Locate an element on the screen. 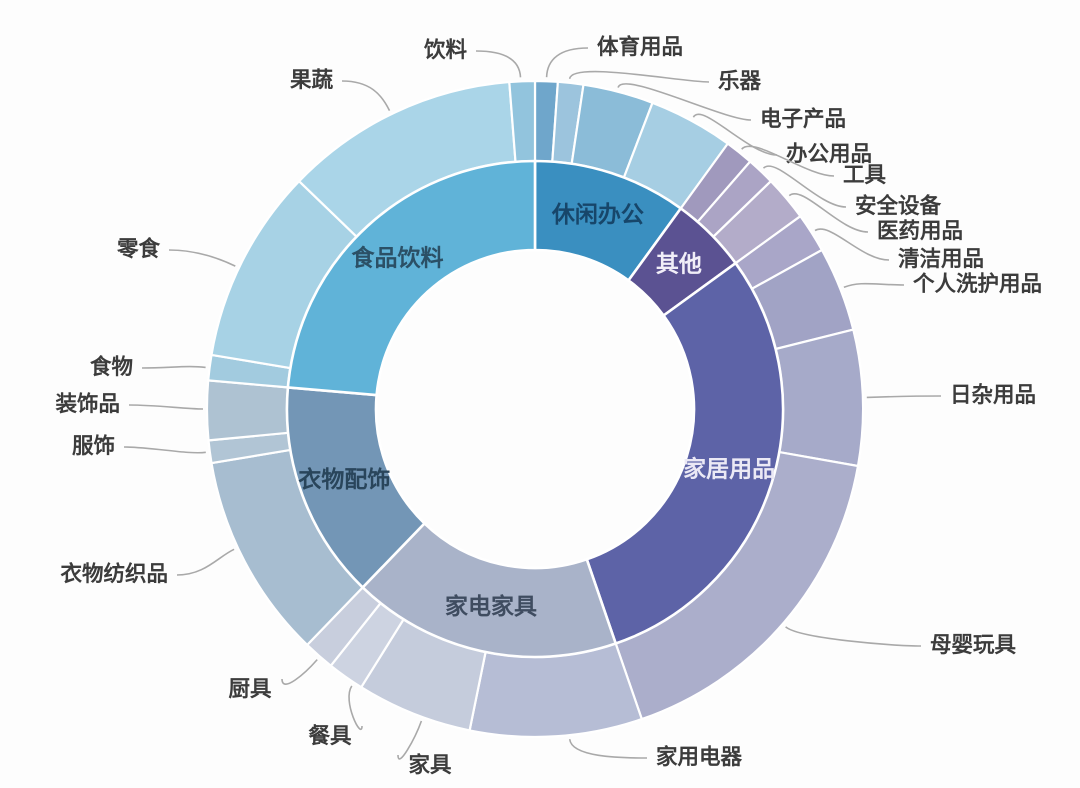 The height and width of the screenshot is (788, 1080). leader-medical-supplies is located at coordinates (828, 213).